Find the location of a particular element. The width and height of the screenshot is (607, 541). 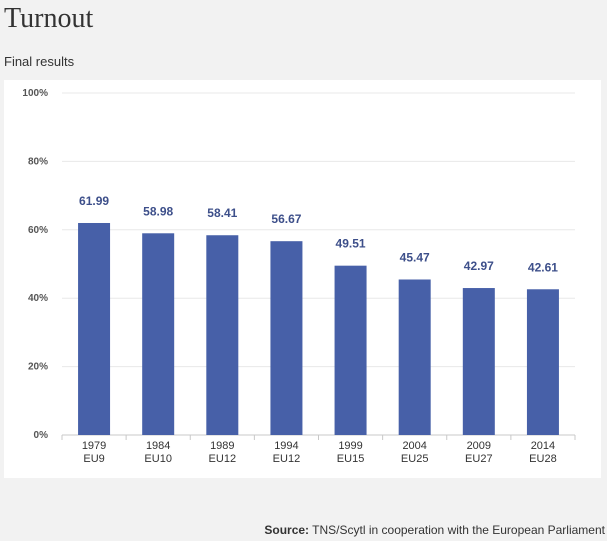

bar-1984 is located at coordinates (158, 334).